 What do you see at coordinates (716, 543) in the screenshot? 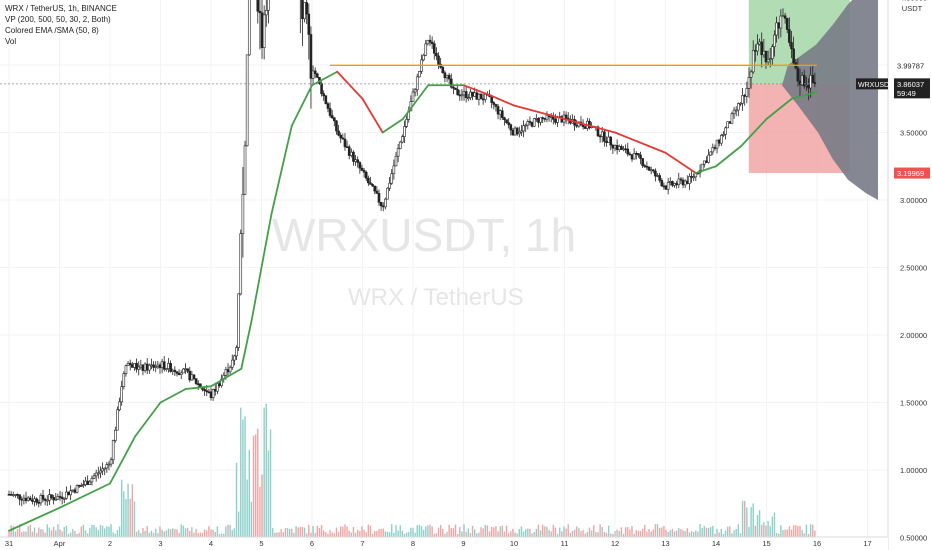
I see `time-tick-label: 14` at bounding box center [716, 543].